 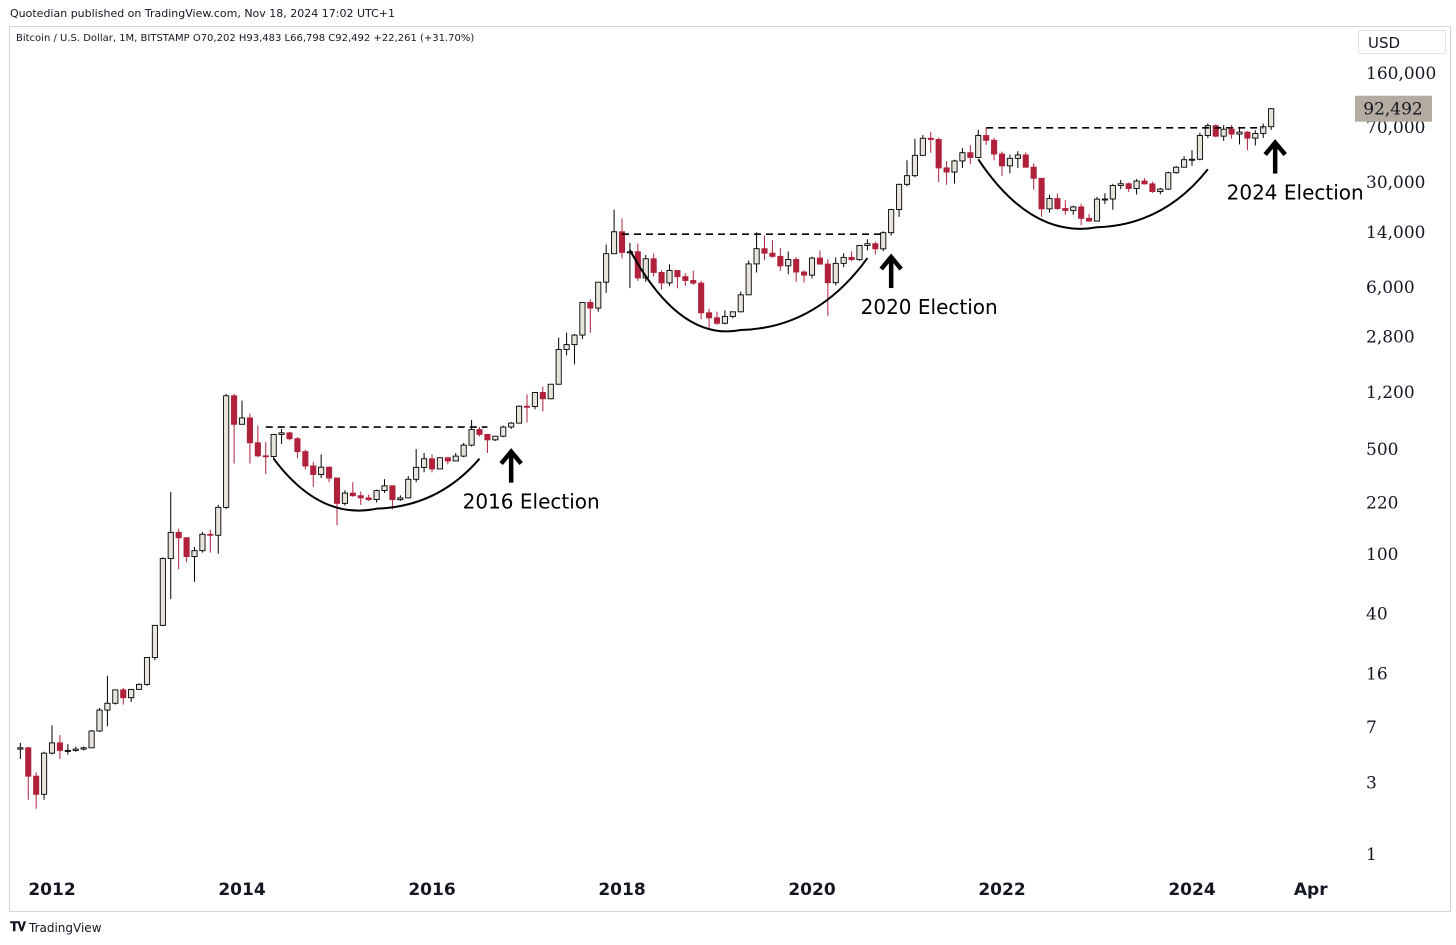 I want to click on currency-selector: USD, so click(x=1402, y=42).